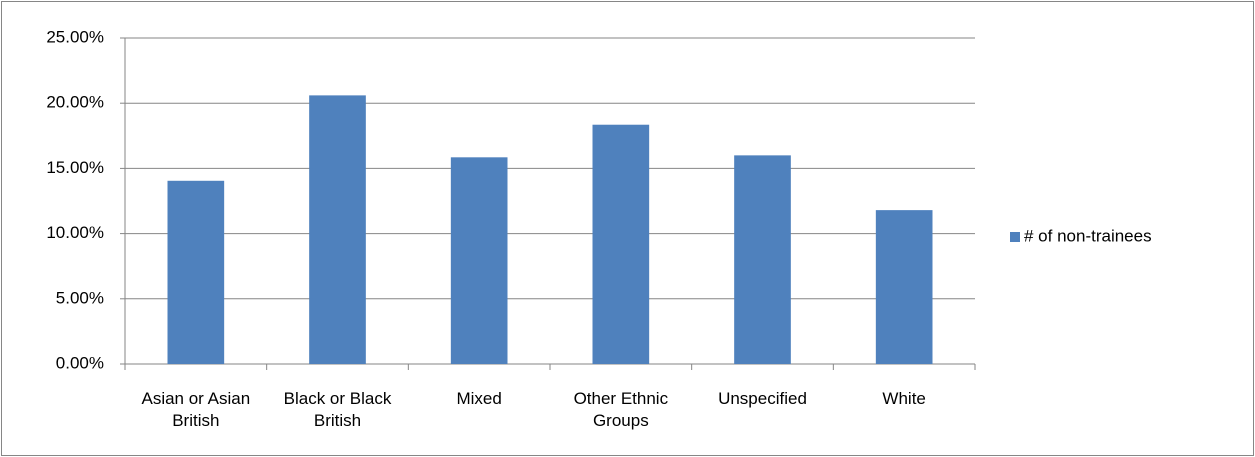 The image size is (1255, 457). I want to click on x-tick-label: Asian or Asian British, so click(196, 409).